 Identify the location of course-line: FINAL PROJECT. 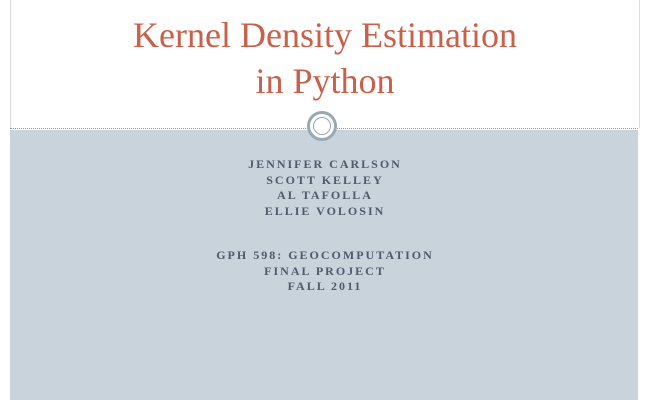
(325, 270).